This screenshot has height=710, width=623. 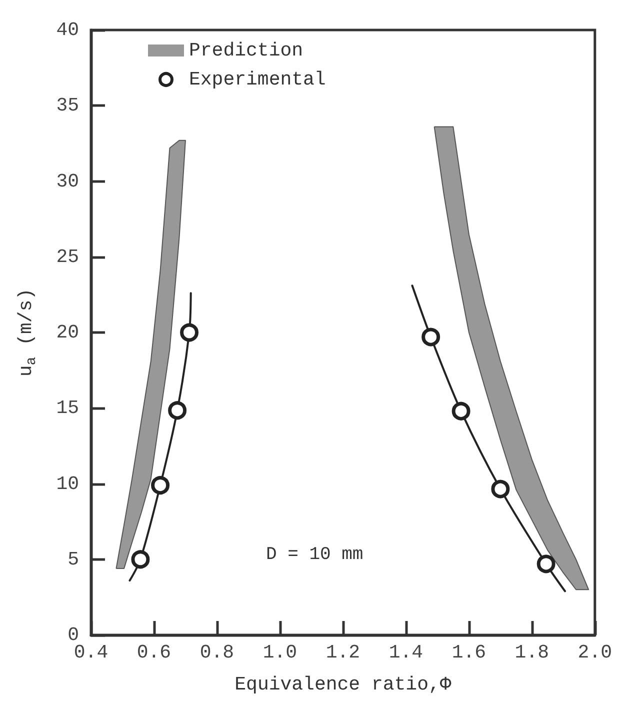 What do you see at coordinates (67, 105) in the screenshot?
I see `y-tick-label: 35` at bounding box center [67, 105].